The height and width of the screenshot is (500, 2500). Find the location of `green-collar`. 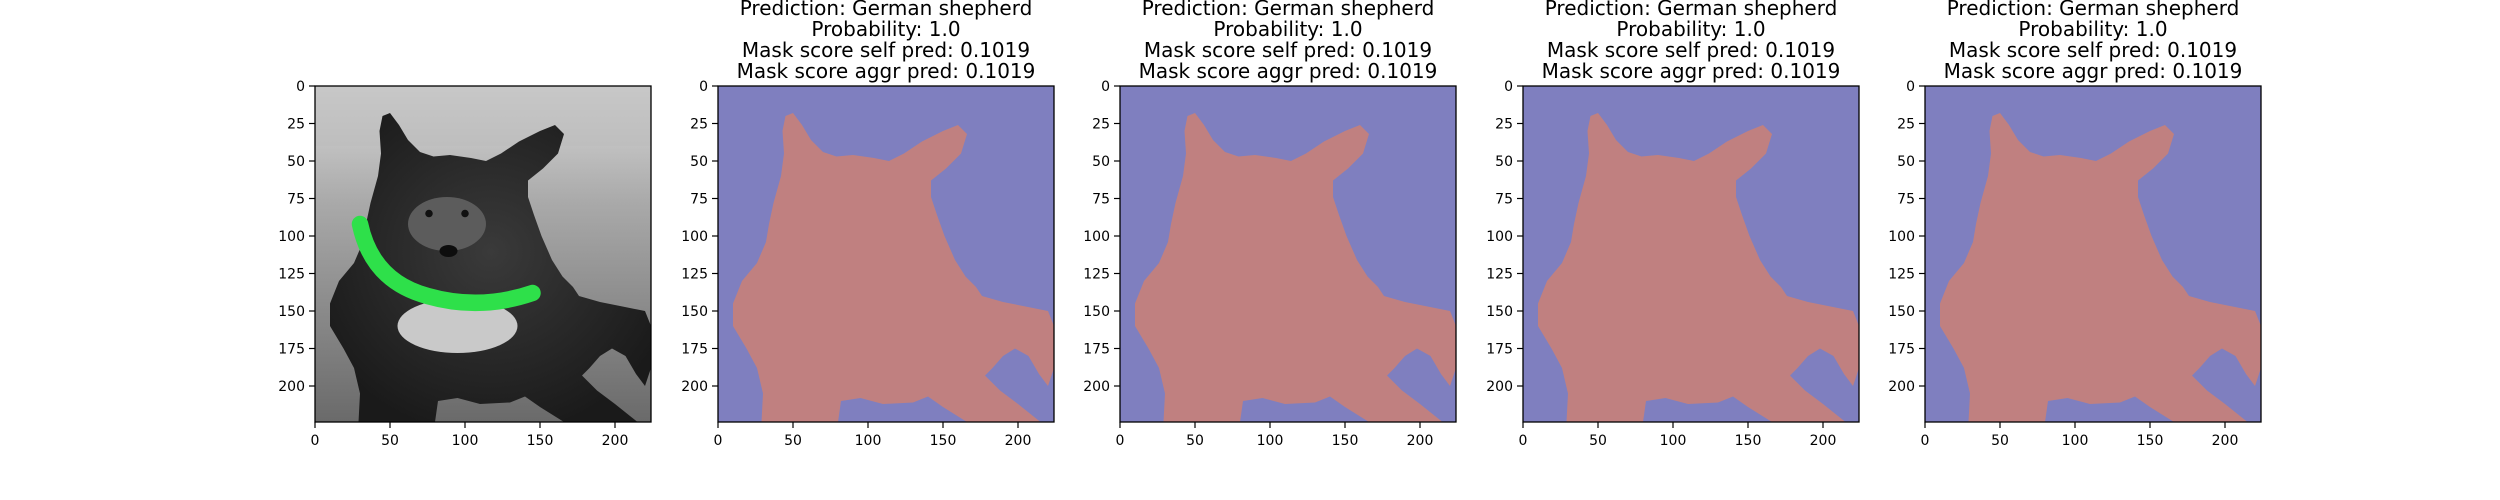

green-collar is located at coordinates (446, 263).